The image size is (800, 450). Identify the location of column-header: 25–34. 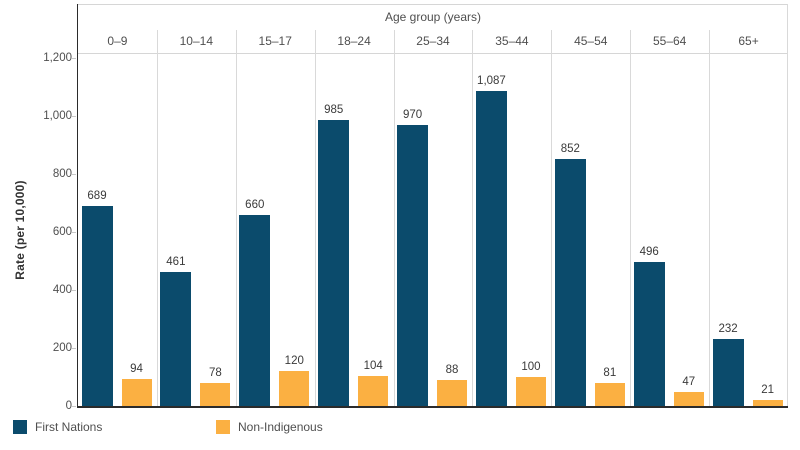
(433, 41).